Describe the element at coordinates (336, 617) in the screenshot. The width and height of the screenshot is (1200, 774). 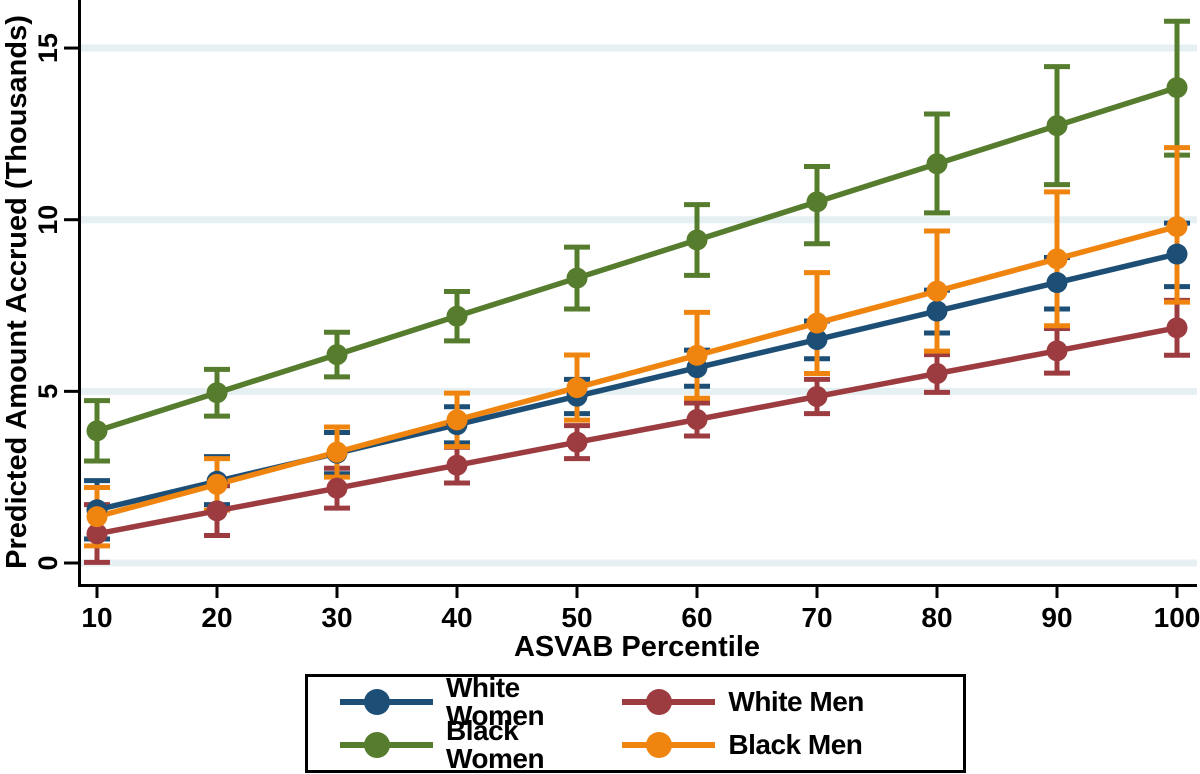
I see `x-tick-label: 30` at that location.